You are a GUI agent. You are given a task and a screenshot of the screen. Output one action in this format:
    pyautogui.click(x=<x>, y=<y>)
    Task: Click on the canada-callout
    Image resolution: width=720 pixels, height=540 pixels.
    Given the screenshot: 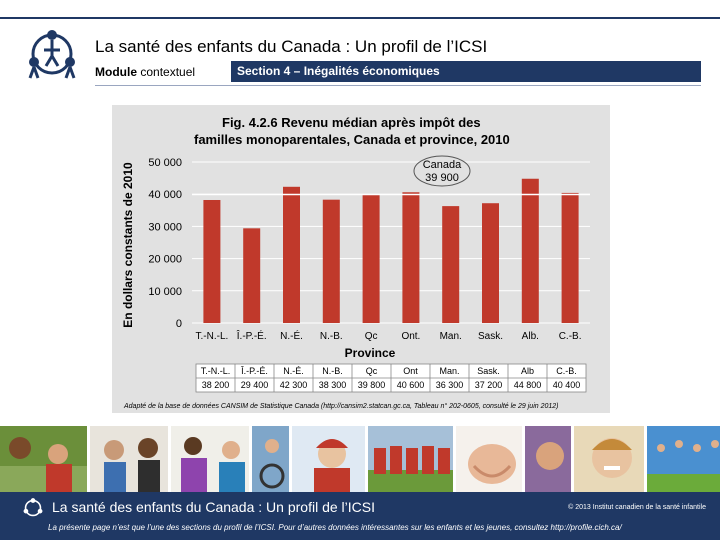 What is the action you would take?
    pyautogui.click(x=442, y=171)
    